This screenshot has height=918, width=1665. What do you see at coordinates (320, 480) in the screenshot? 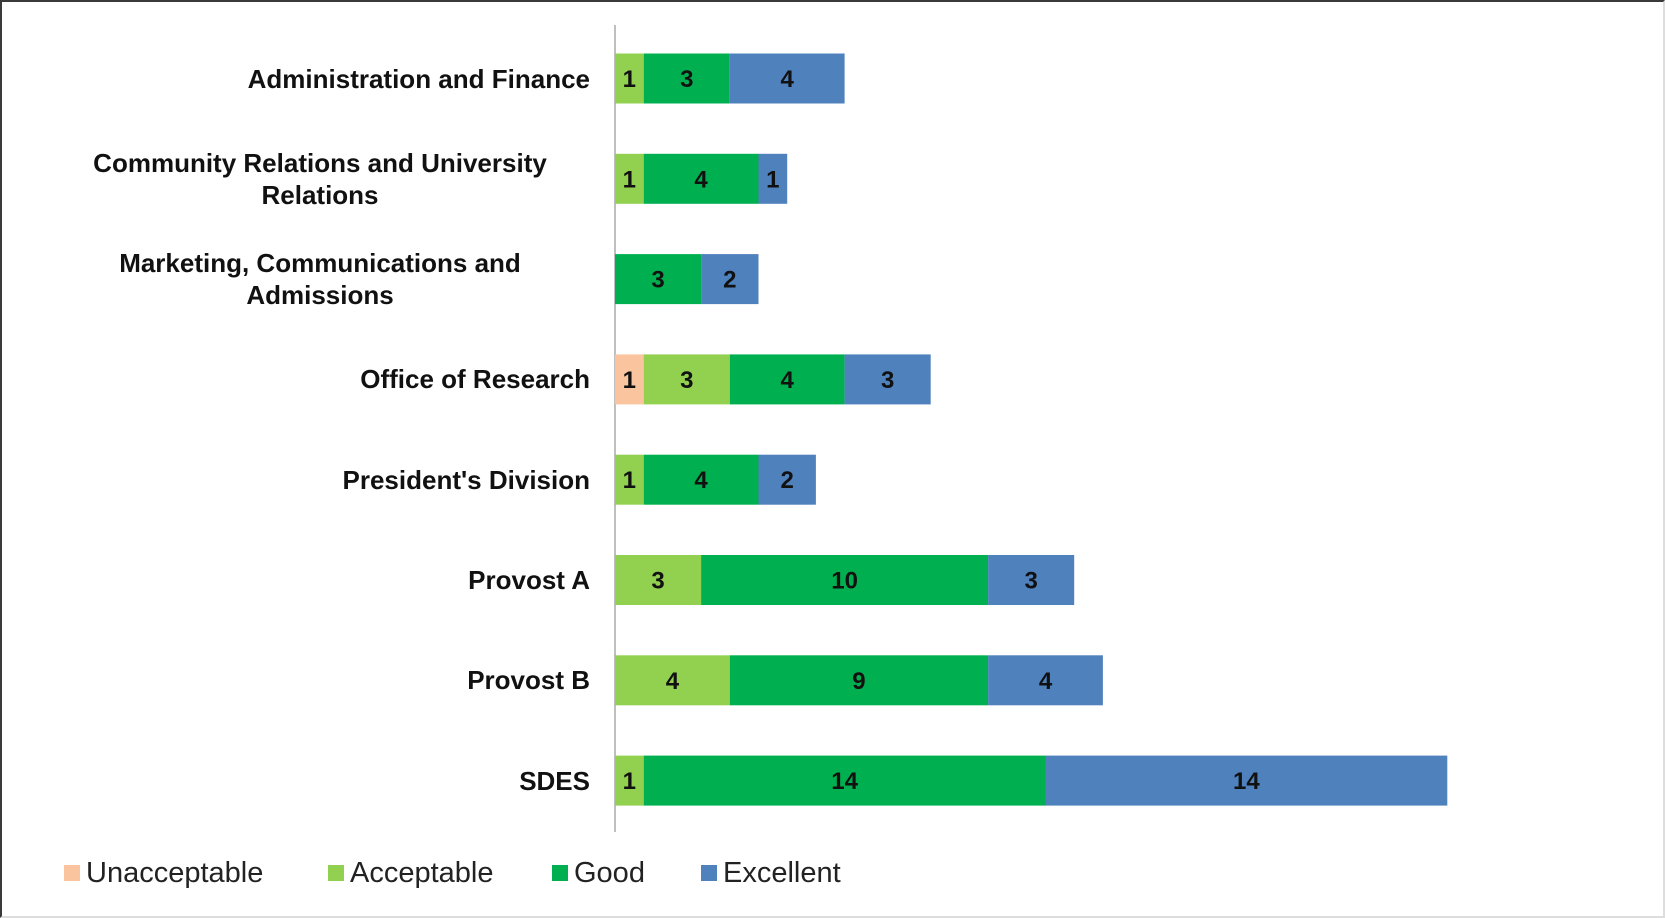
I see `category-label: President's Division` at bounding box center [320, 480].